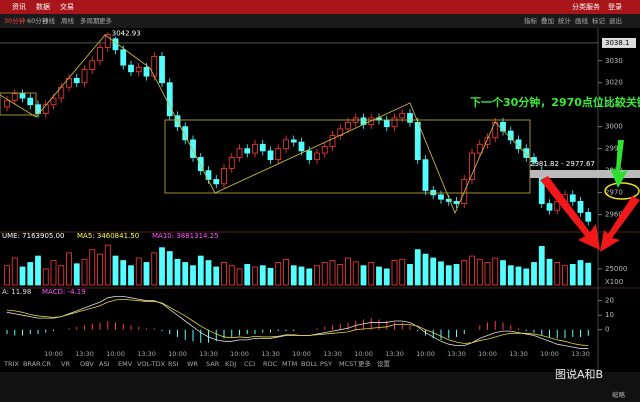 Image resolution: width=640 pixels, height=402 pixels. Describe the element at coordinates (607, 330) in the screenshot. I see `y-tick-label: 0` at that location.